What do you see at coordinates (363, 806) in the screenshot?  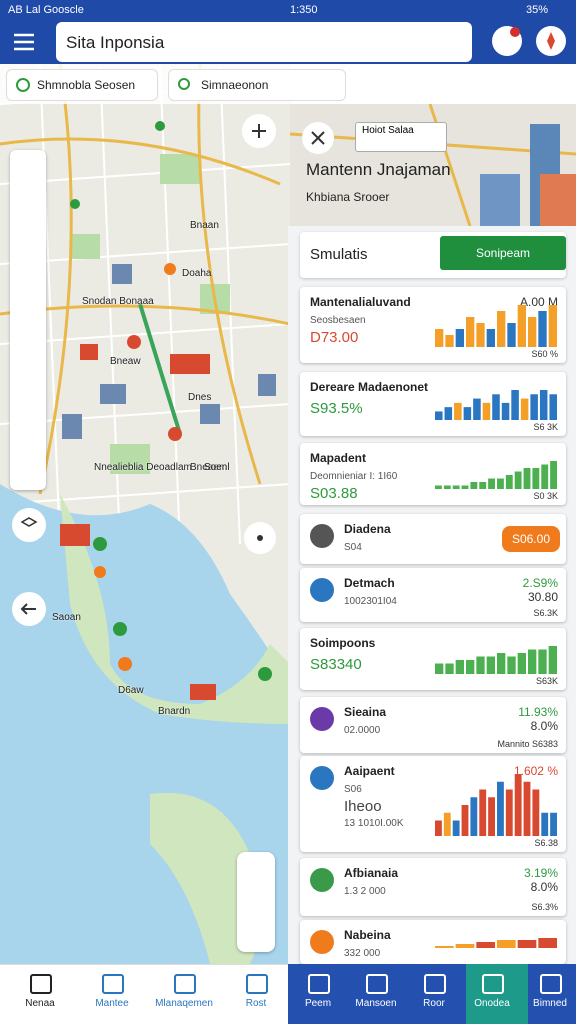 I see `card-value: Iheoo` at bounding box center [363, 806].